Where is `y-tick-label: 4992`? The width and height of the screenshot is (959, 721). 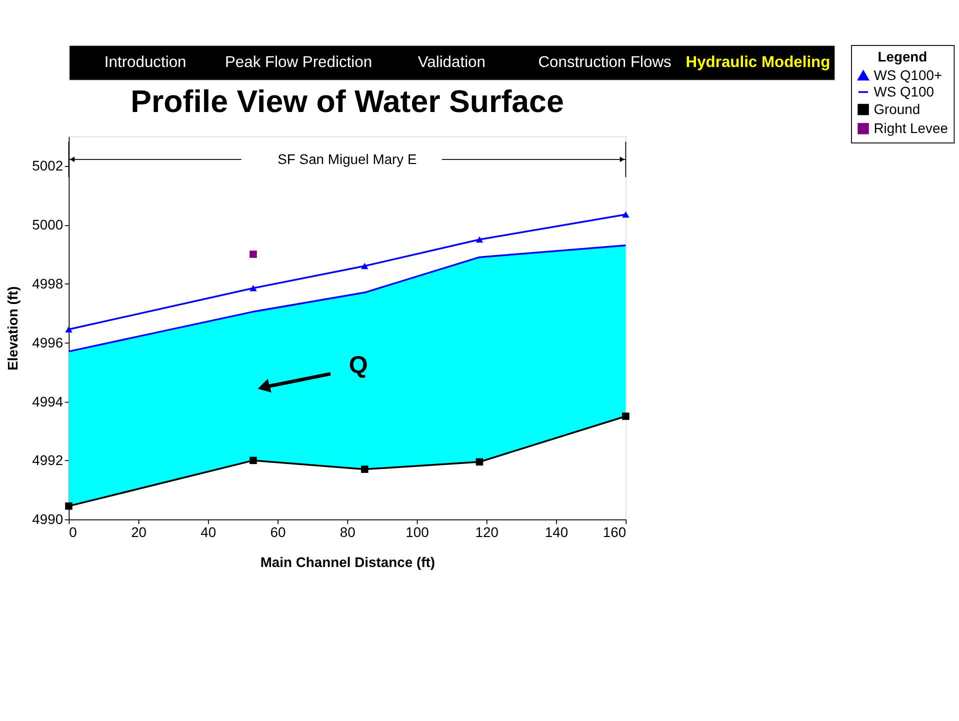
y-tick-label: 4992 is located at coordinates (48, 460).